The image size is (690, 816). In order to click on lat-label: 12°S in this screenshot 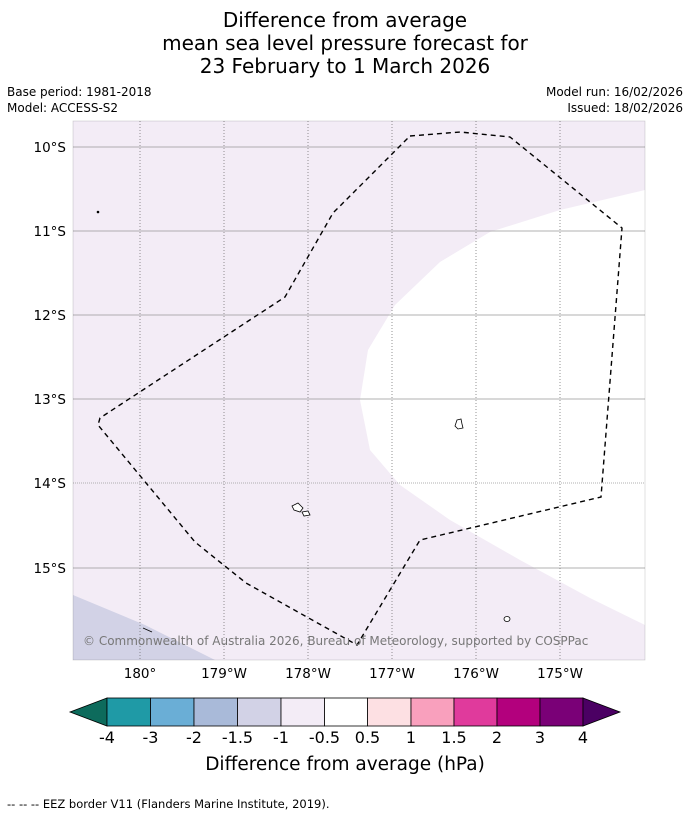, I will do `click(50, 316)`.